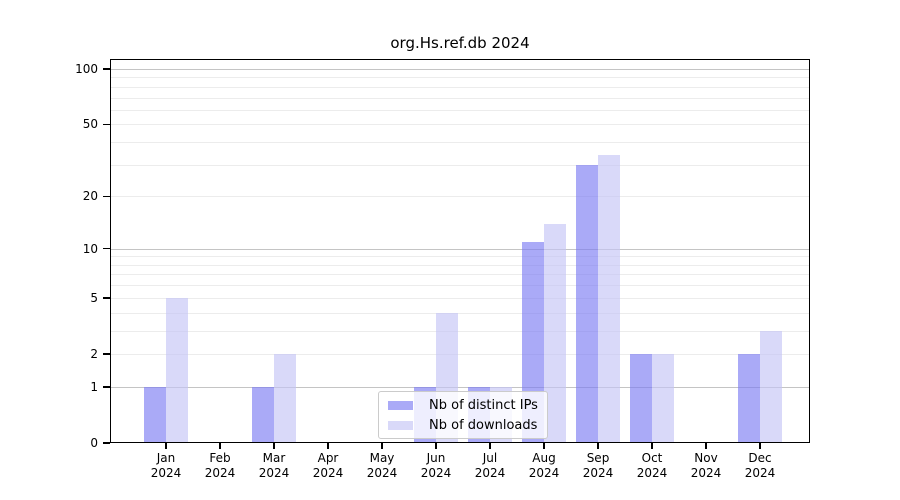 This screenshot has height=500, width=900. Describe the element at coordinates (760, 458) in the screenshot. I see `x-tick-month: Dec` at that location.